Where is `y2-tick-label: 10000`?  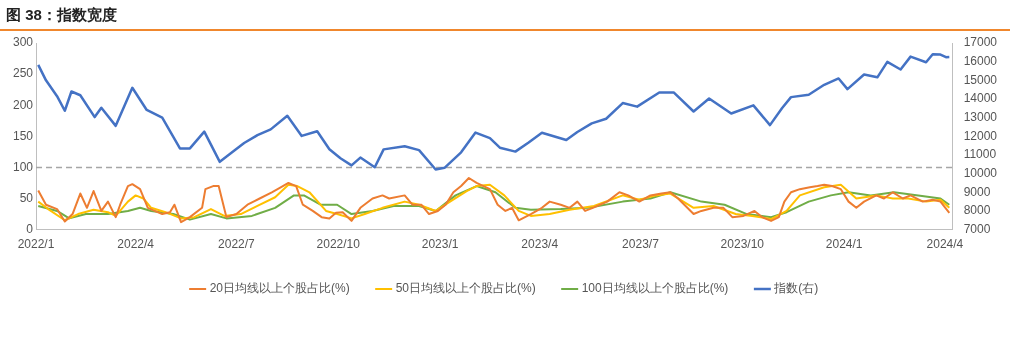
y2-tick-label: 10000 is located at coordinates (980, 172).